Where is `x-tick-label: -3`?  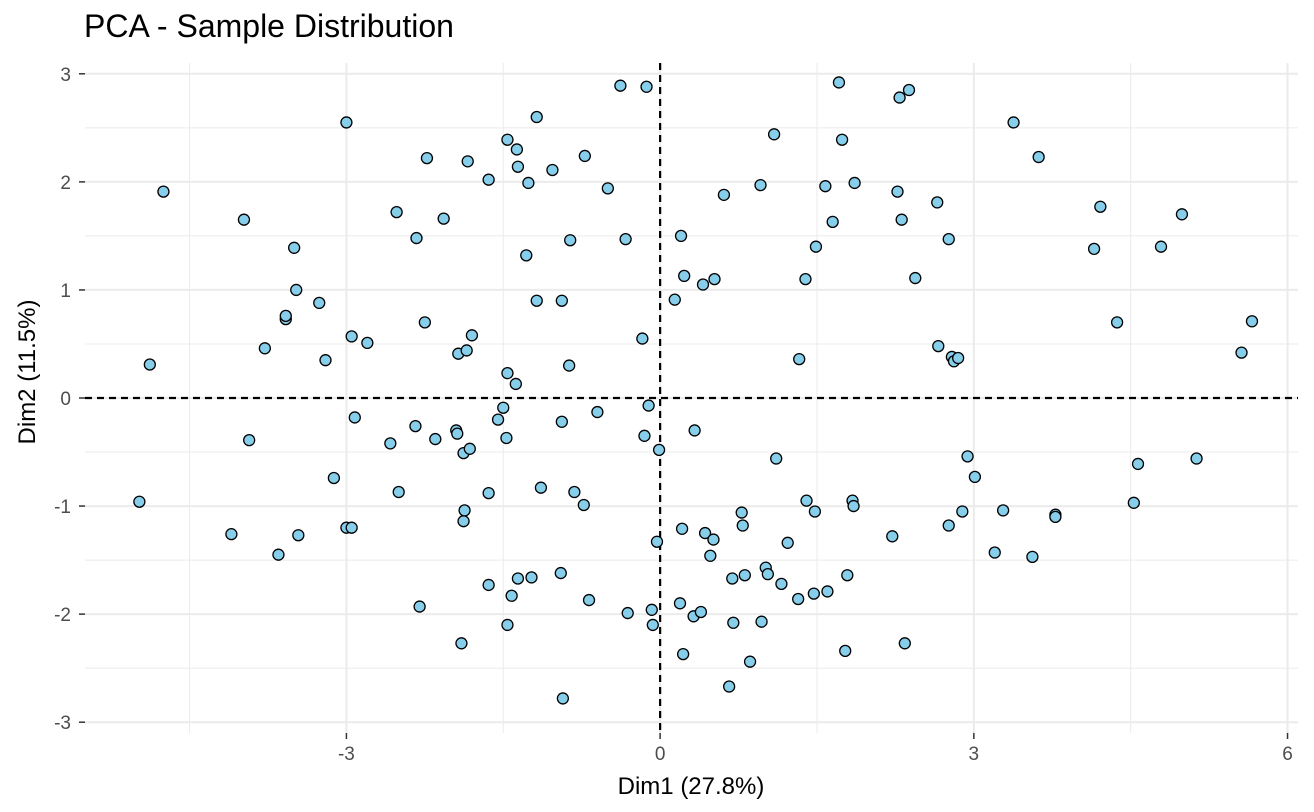
x-tick-label: -3 is located at coordinates (346, 754).